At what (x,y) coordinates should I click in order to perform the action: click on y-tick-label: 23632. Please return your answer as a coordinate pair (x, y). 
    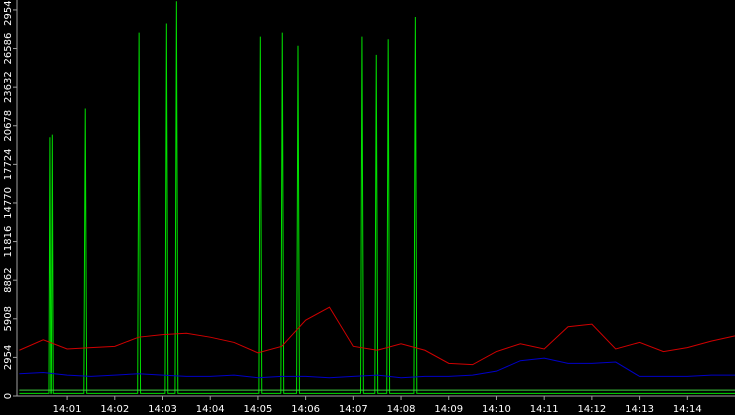
    Looking at the image, I should click on (8, 87).